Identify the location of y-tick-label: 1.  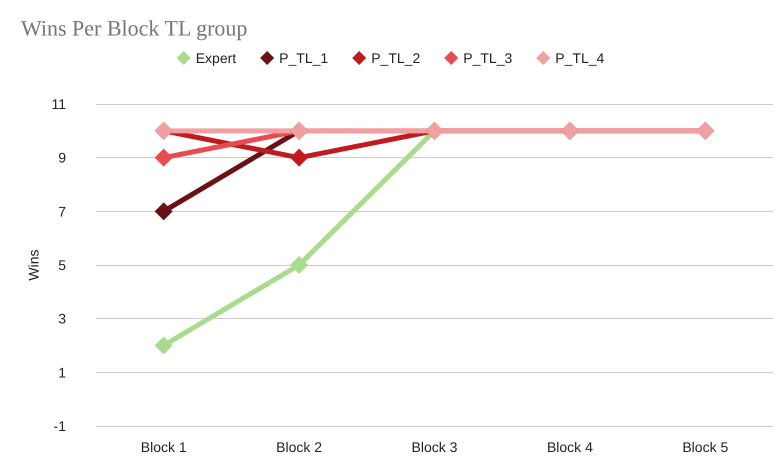
(62, 372).